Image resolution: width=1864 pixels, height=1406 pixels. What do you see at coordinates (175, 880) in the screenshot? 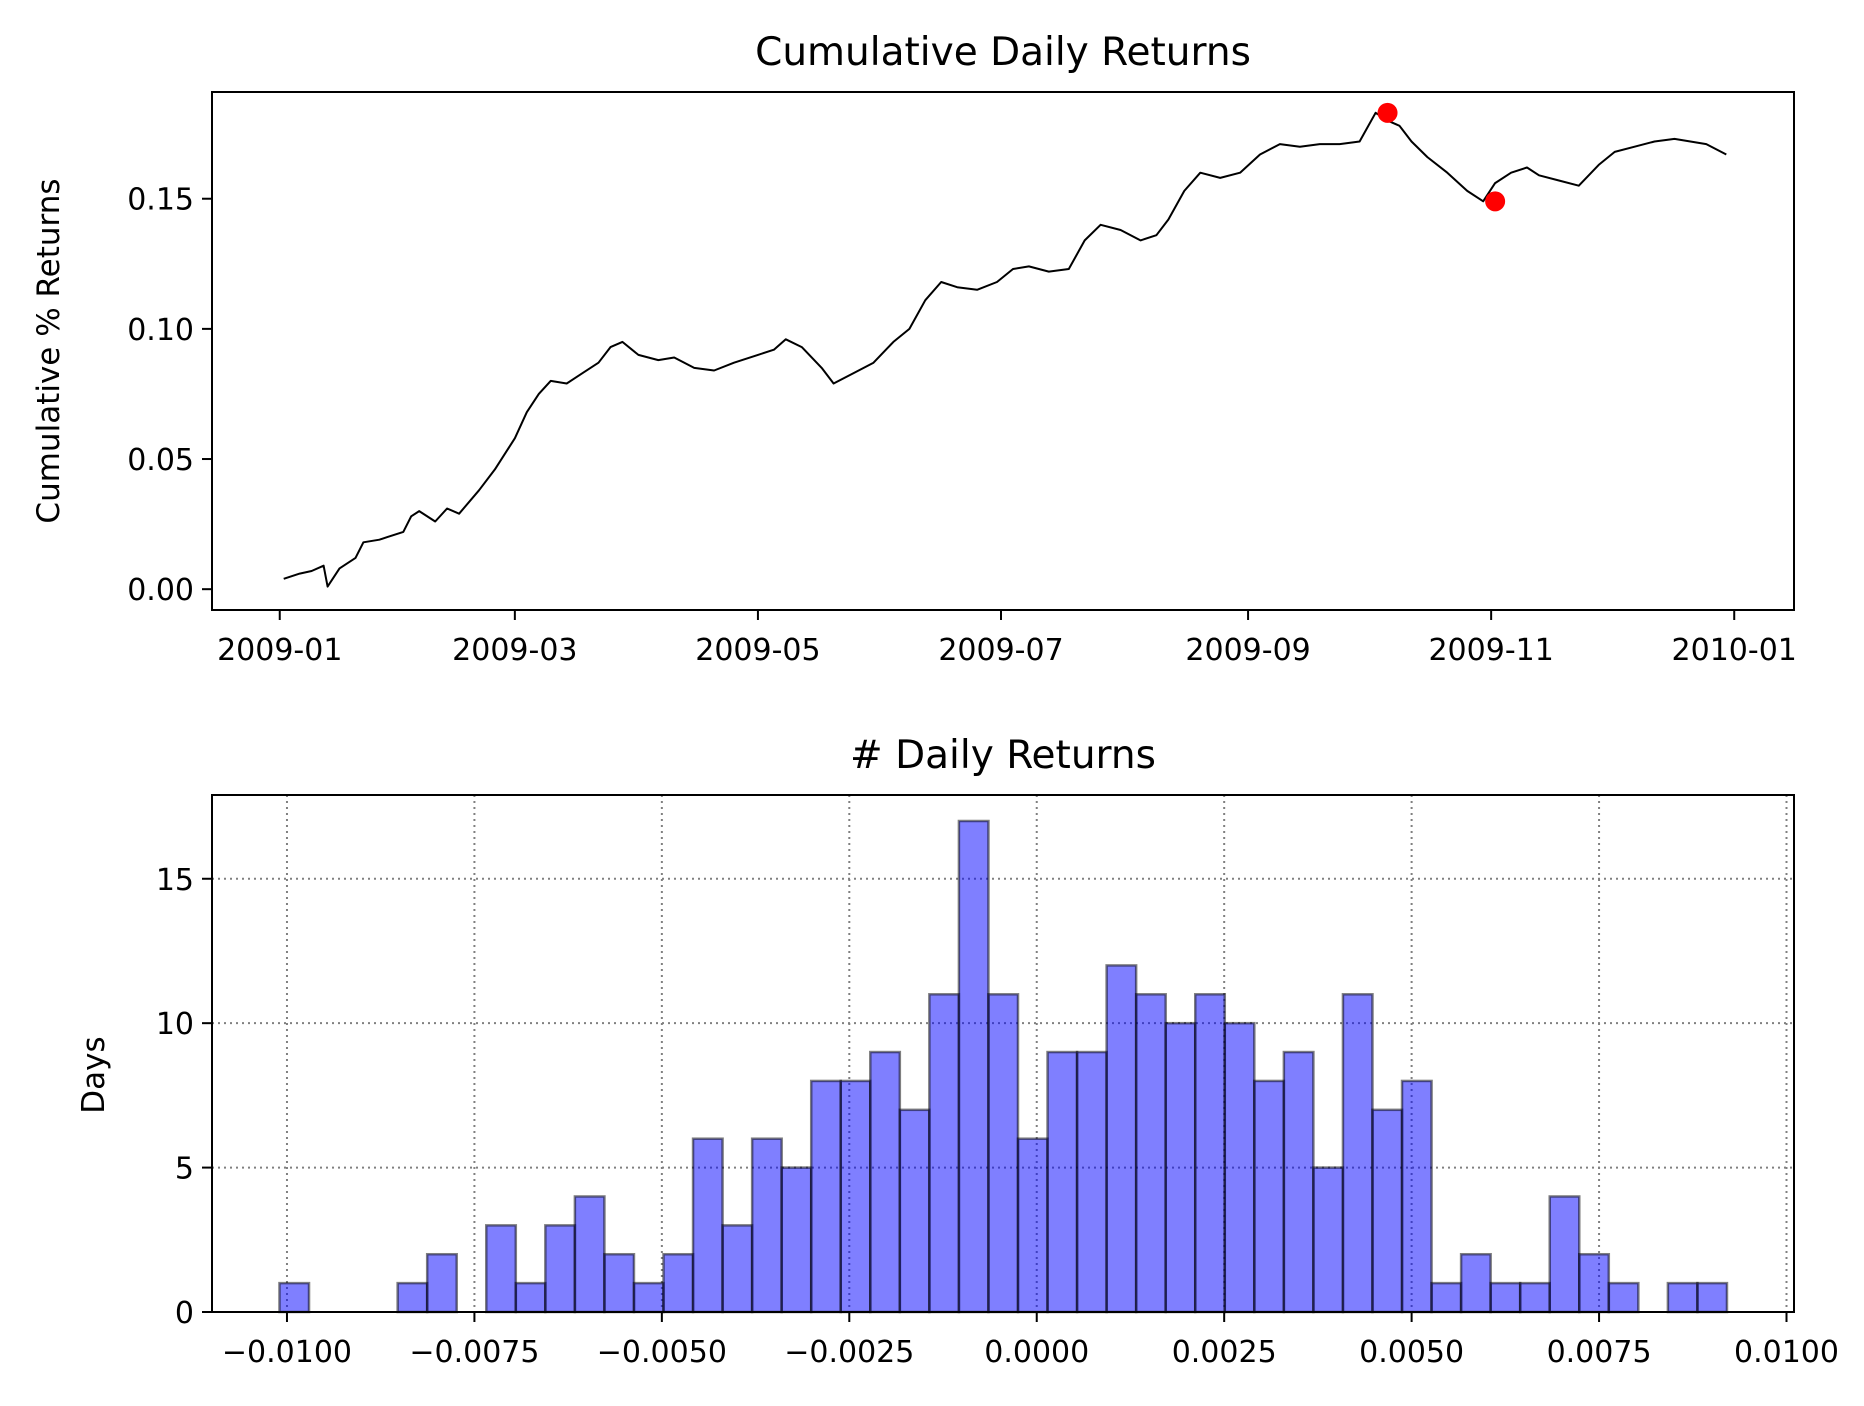
I see `y-tick-label: 15` at bounding box center [175, 880].